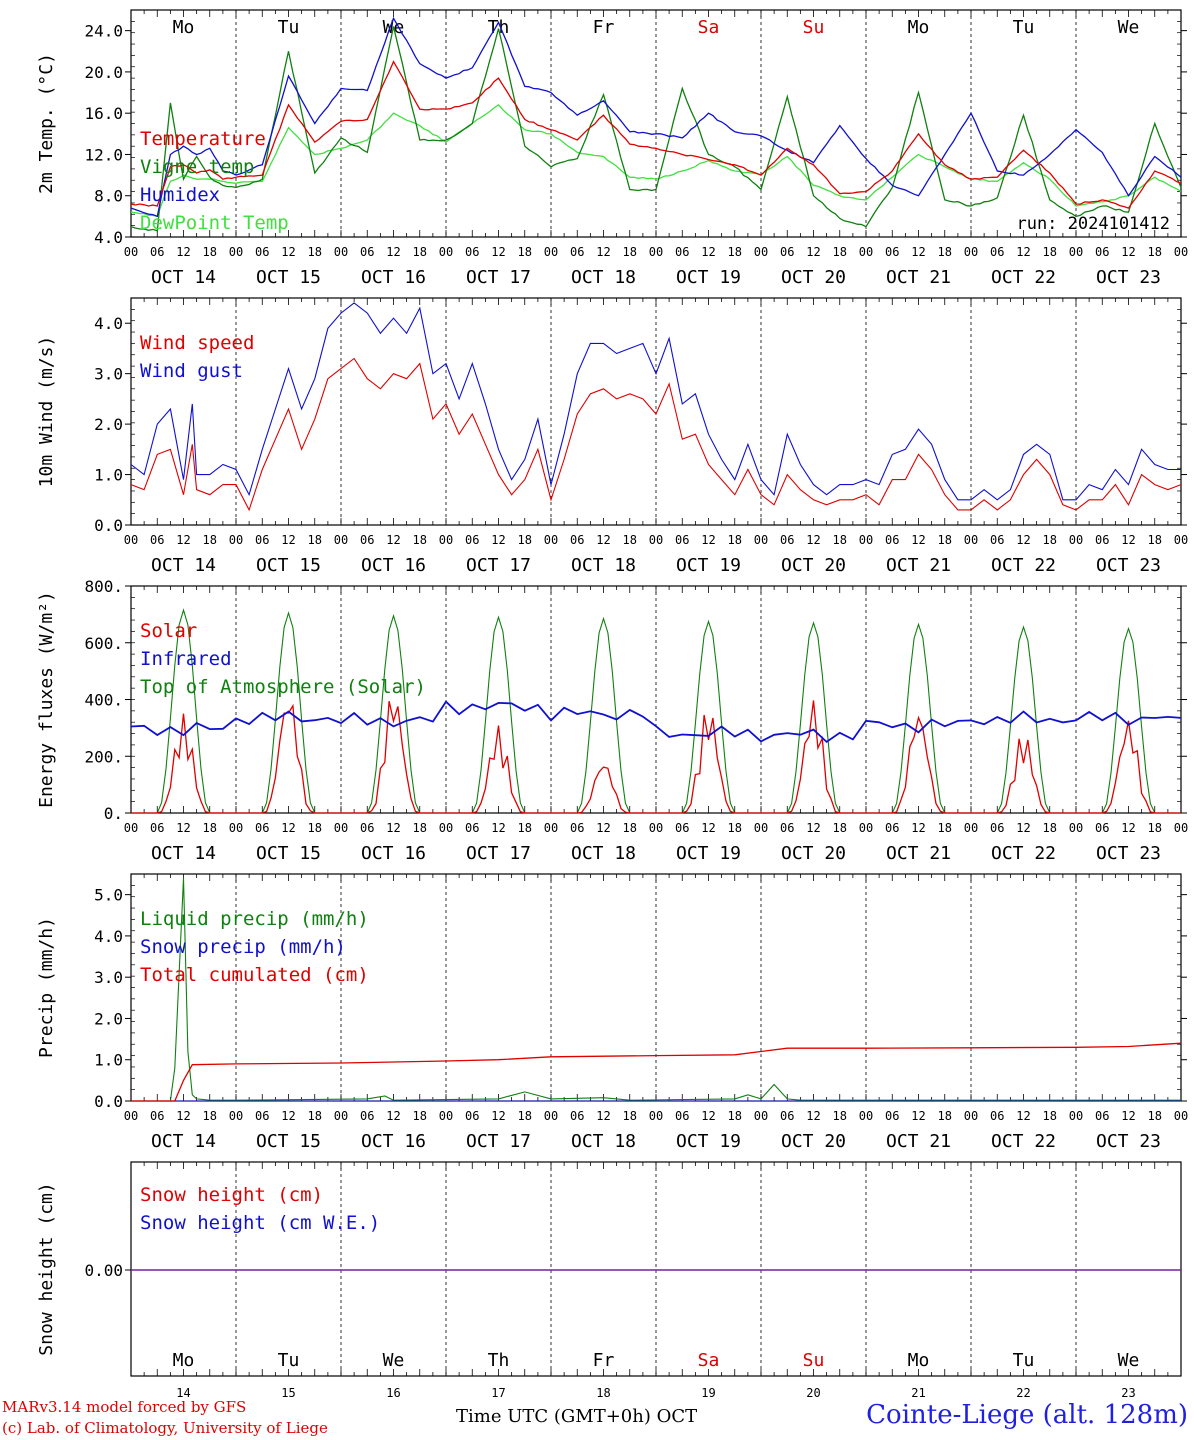  What do you see at coordinates (186, 659) in the screenshot?
I see `energy-legend-entry: Infrared` at bounding box center [186, 659].